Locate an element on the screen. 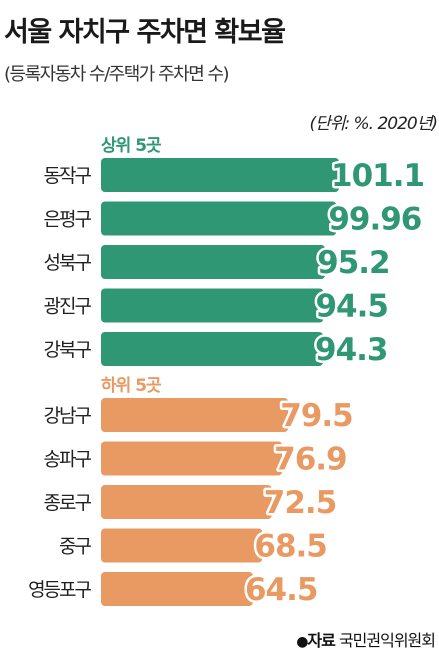 This screenshot has height=670, width=439. source-note: ●자료 국민권익위원회 is located at coordinates (366, 639).